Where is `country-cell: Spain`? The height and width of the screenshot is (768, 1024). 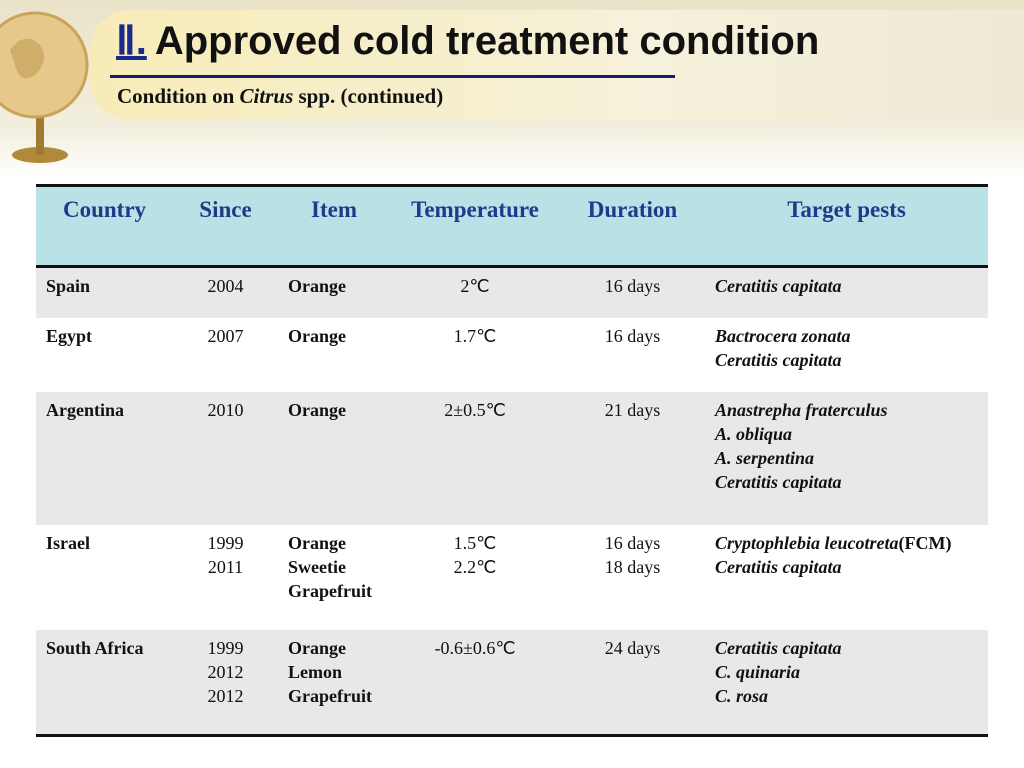
country-cell: Spain is located at coordinates (104, 292).